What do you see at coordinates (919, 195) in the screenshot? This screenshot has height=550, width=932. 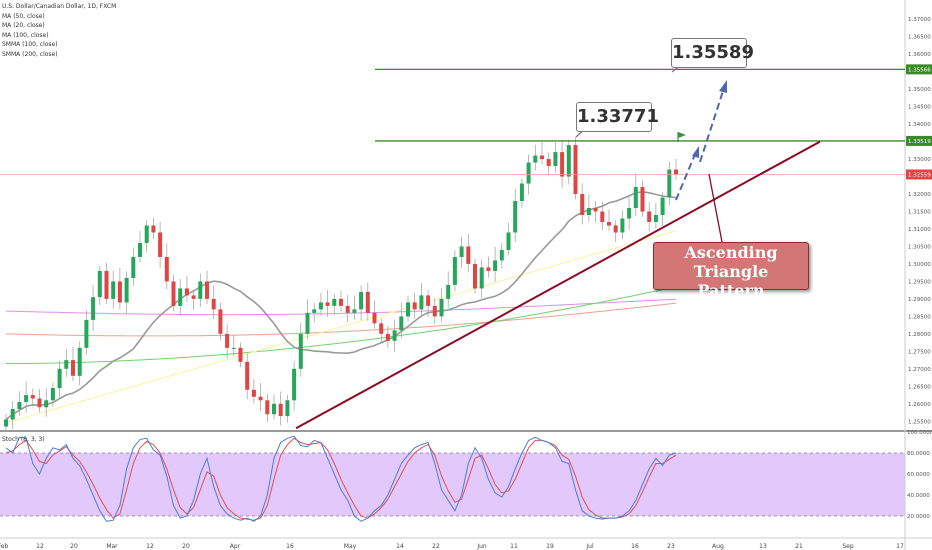 I see `y-tick-label: 1.32000` at bounding box center [919, 195].